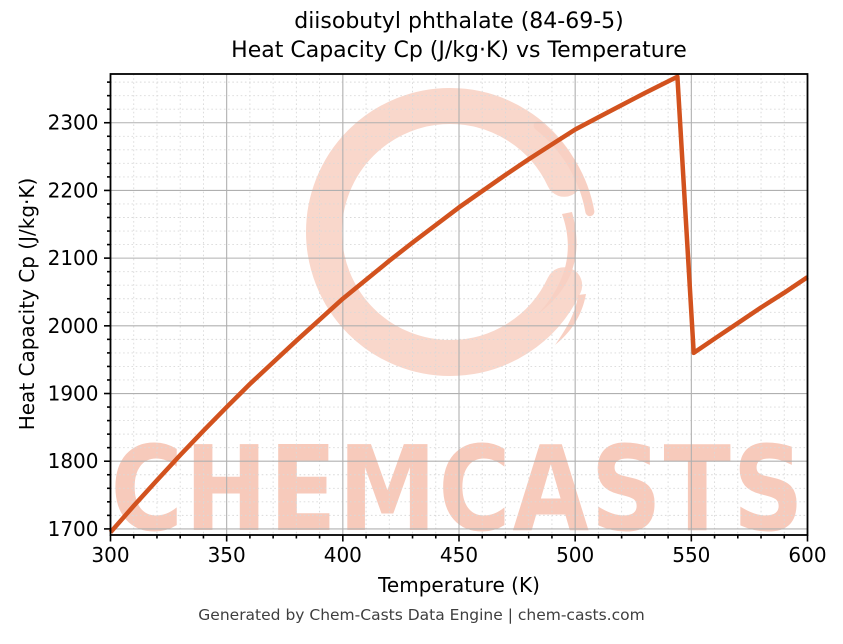 The image size is (843, 644). Describe the element at coordinates (343, 555) in the screenshot. I see `x-tick-label: 400` at that location.